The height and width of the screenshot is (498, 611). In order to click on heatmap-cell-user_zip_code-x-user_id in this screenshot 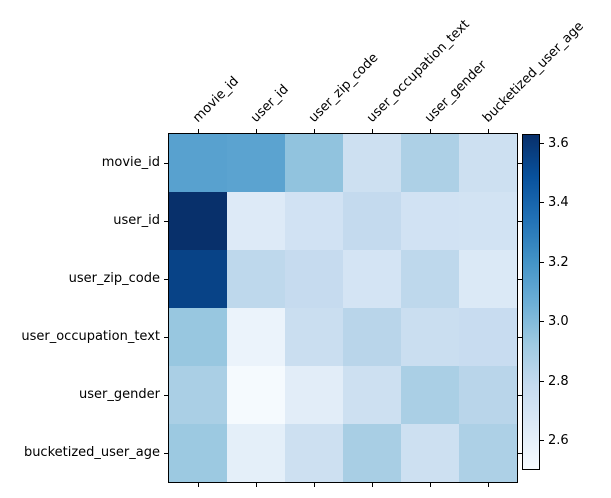, I will do `click(256, 279)`.